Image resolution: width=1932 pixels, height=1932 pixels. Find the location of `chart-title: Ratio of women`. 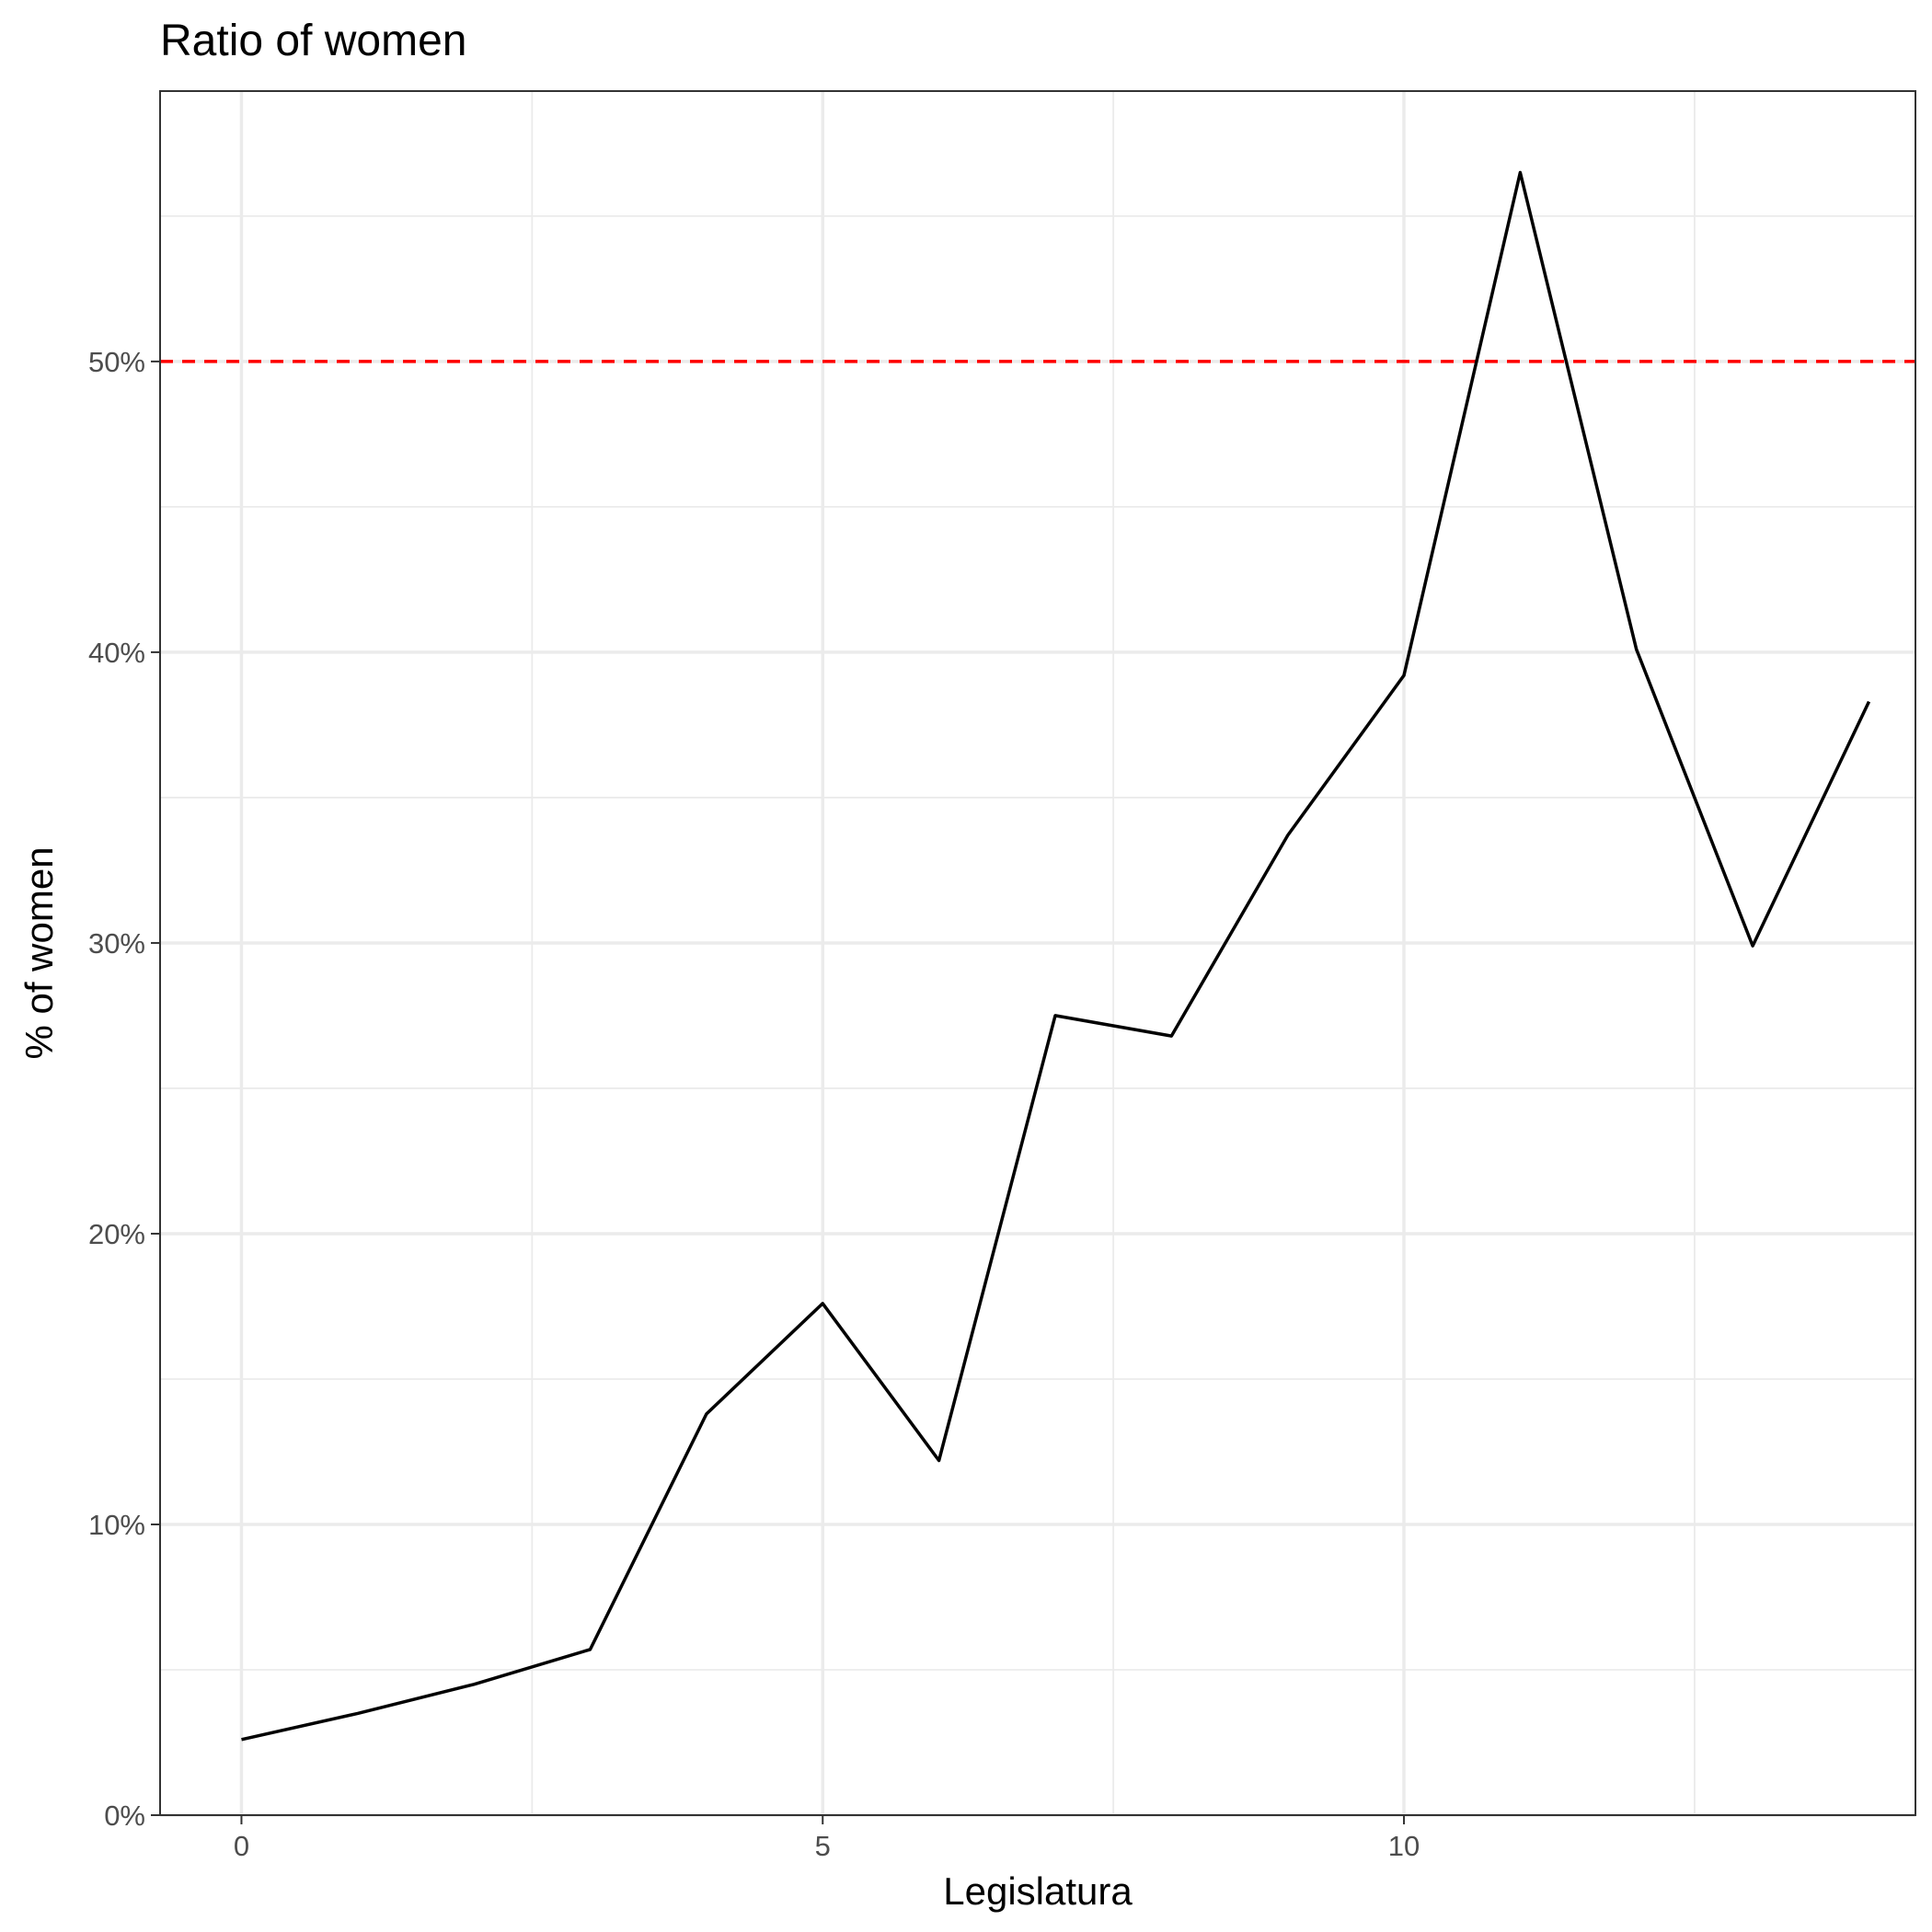

chart-title: Ratio of women is located at coordinates (313, 41).